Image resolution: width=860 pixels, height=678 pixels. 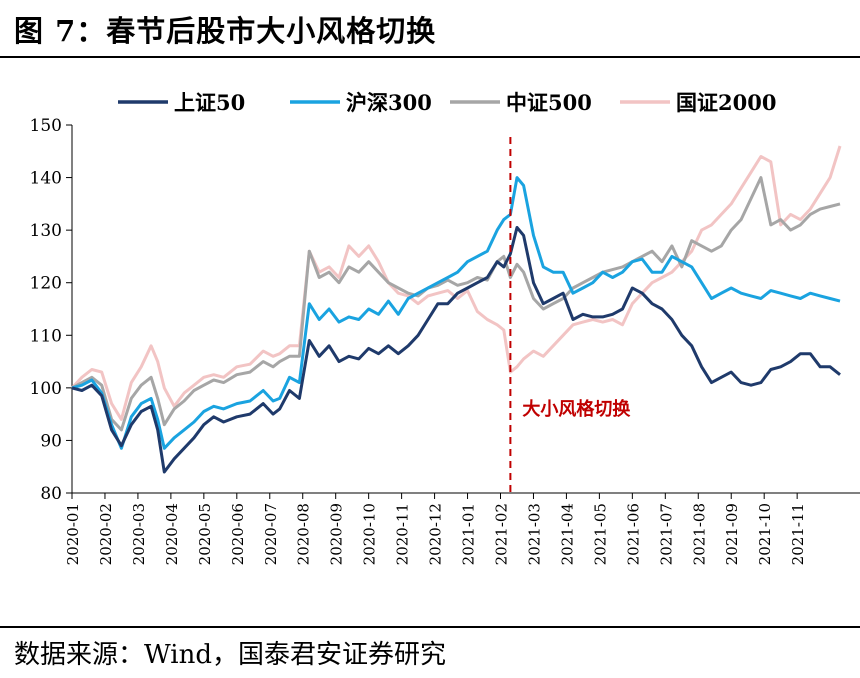 I want to click on x-tick-label: 2021-07, so click(x=666, y=534).